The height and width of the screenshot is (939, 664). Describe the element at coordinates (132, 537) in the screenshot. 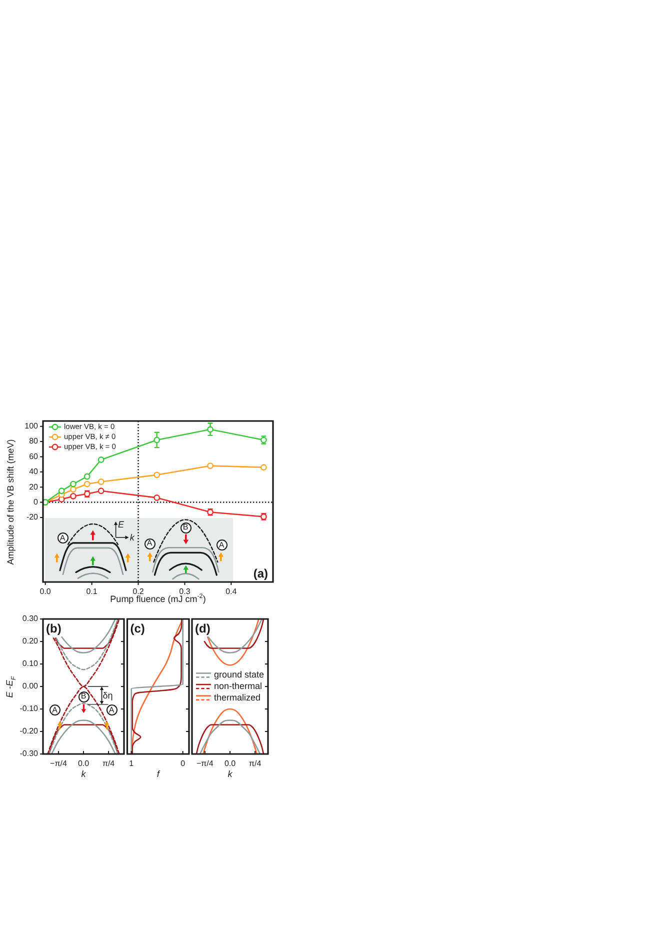

I see `annotation: k` at that location.